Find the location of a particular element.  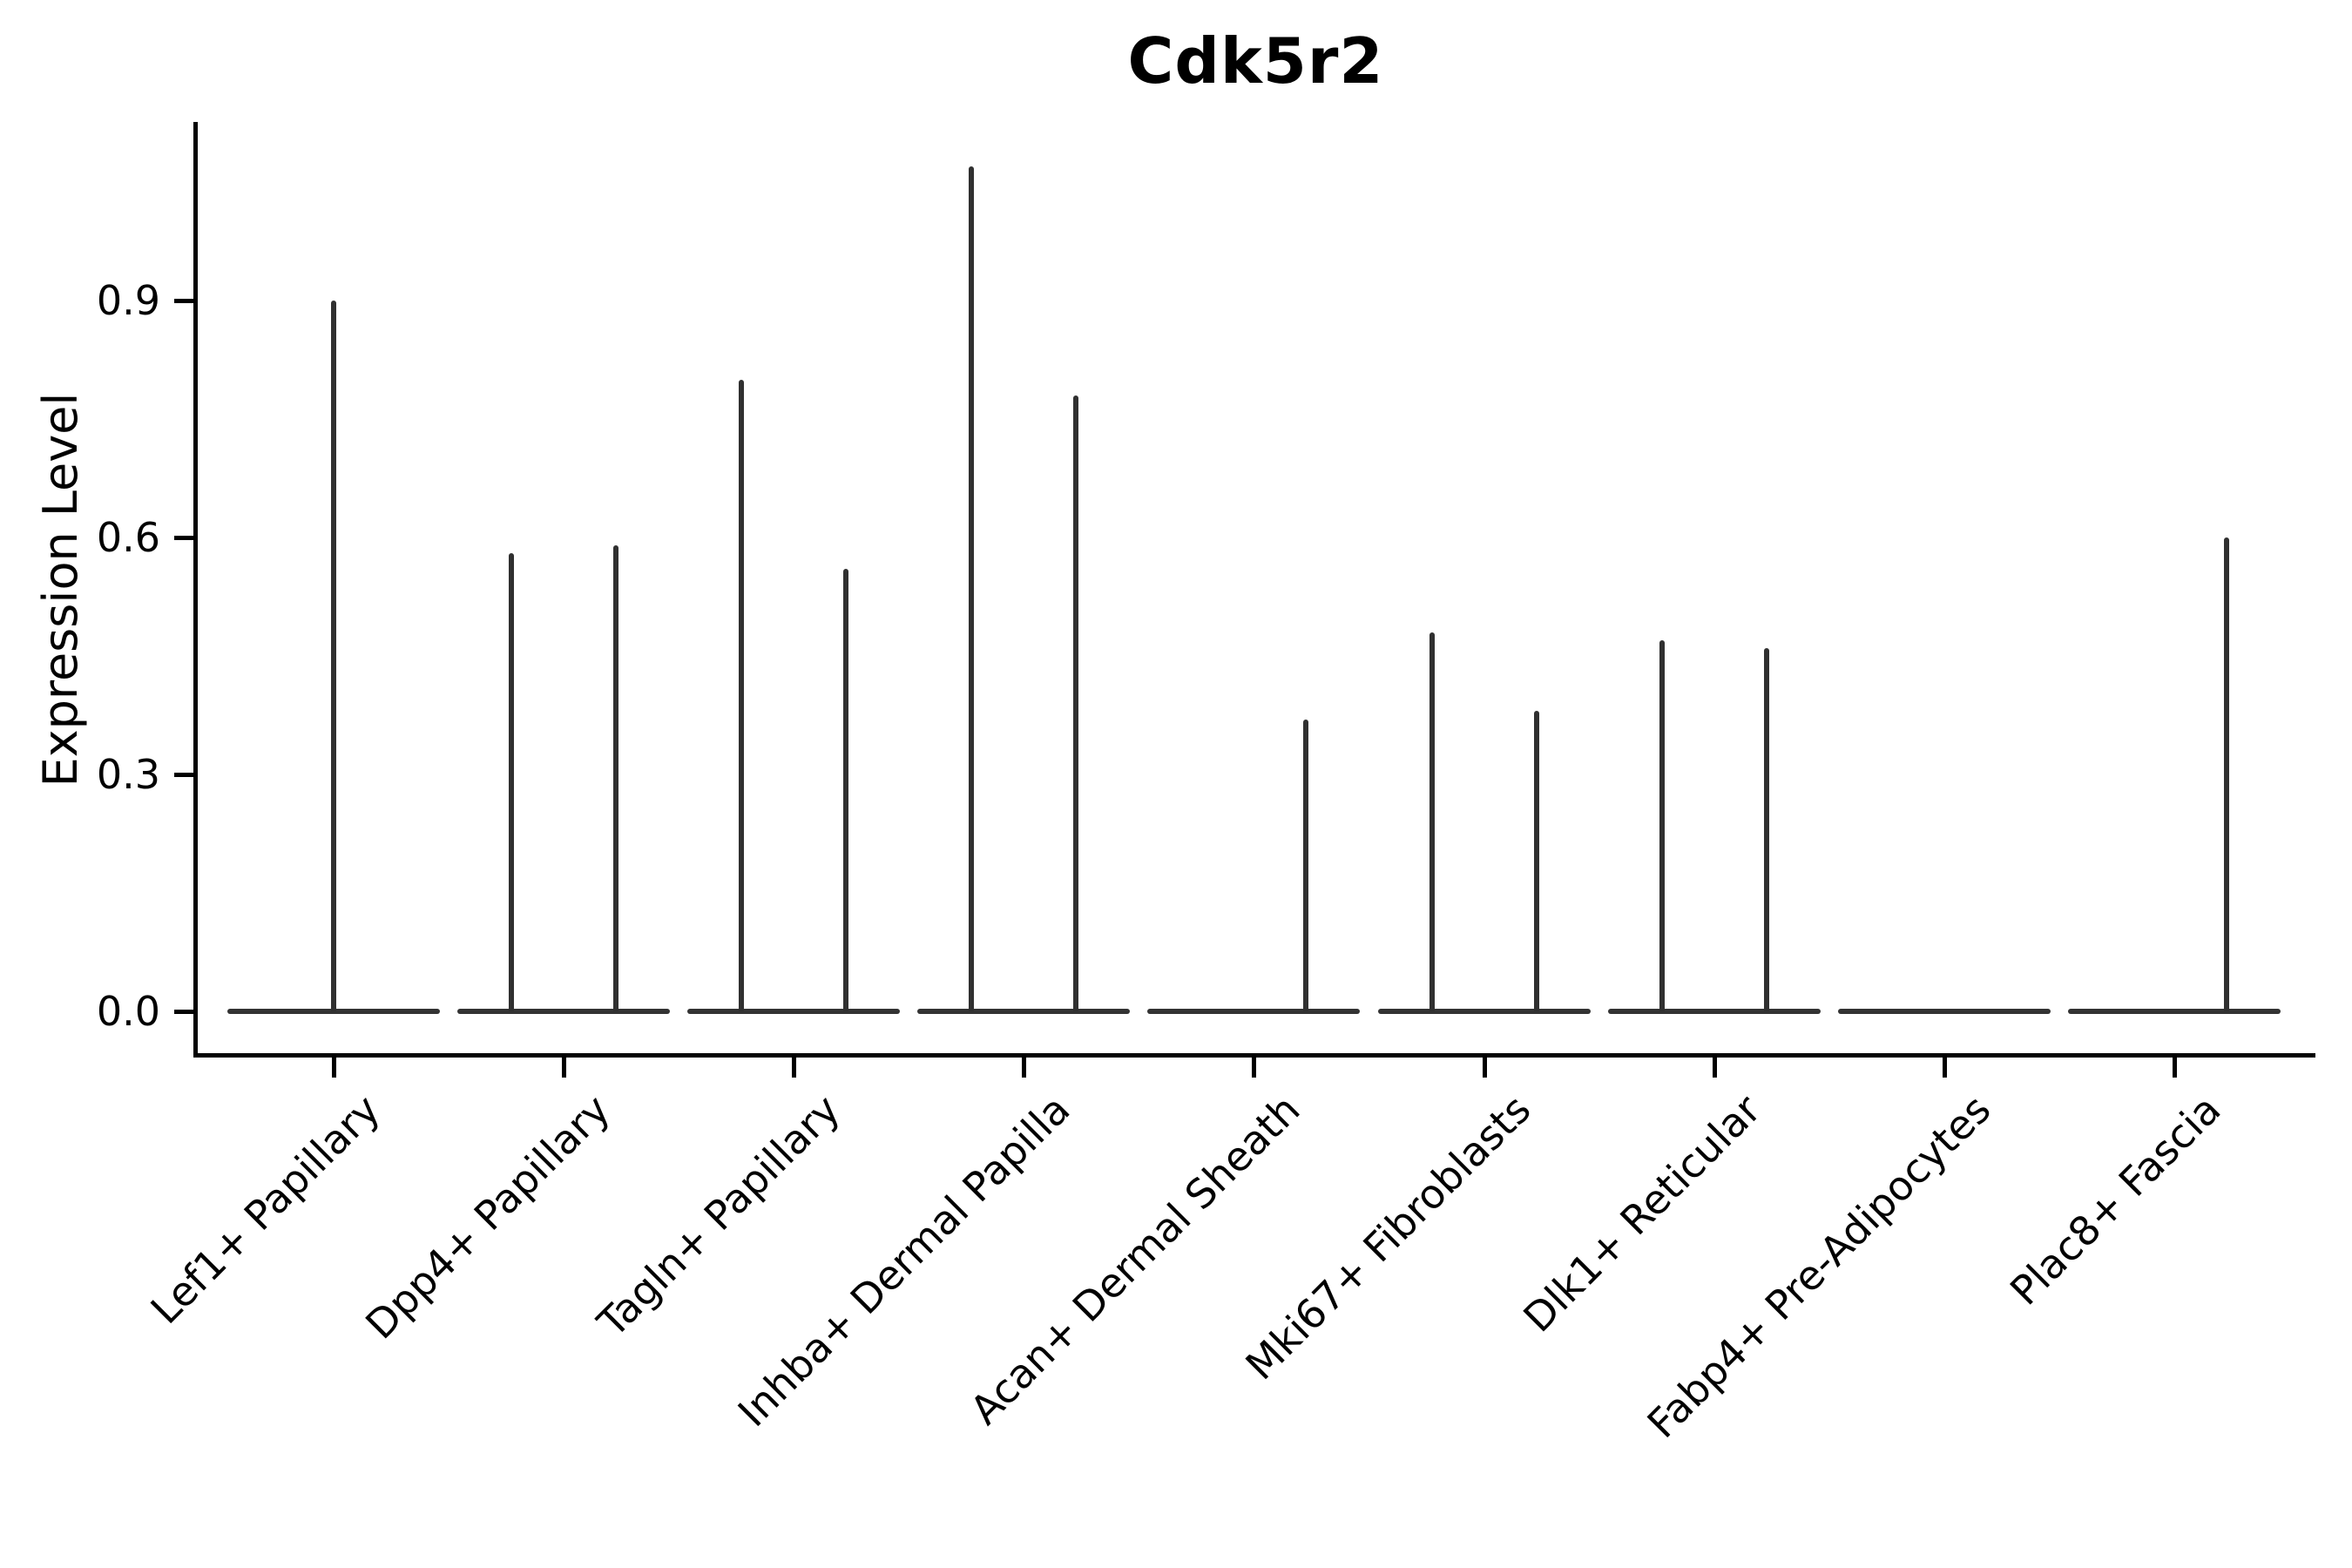

y-tick-label: 0.9 is located at coordinates (128, 300).